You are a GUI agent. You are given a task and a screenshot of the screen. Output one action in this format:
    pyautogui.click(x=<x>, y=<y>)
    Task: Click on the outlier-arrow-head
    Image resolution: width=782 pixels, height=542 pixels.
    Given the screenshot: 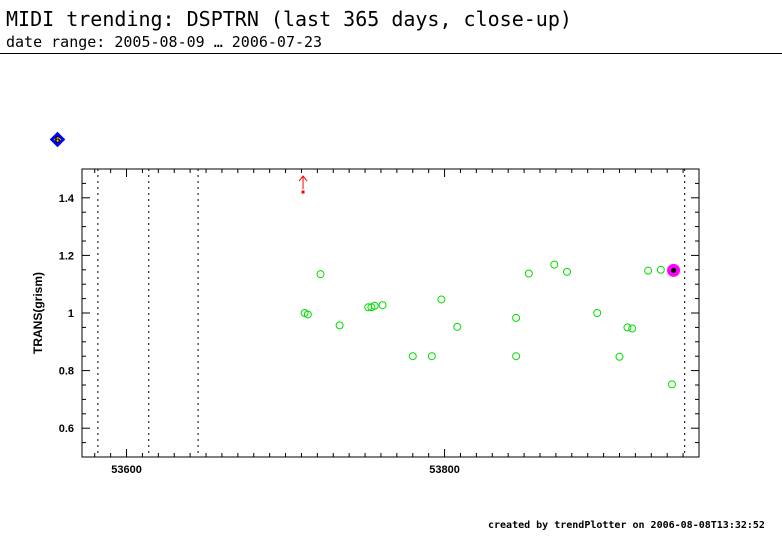 What is the action you would take?
    pyautogui.click(x=303, y=178)
    